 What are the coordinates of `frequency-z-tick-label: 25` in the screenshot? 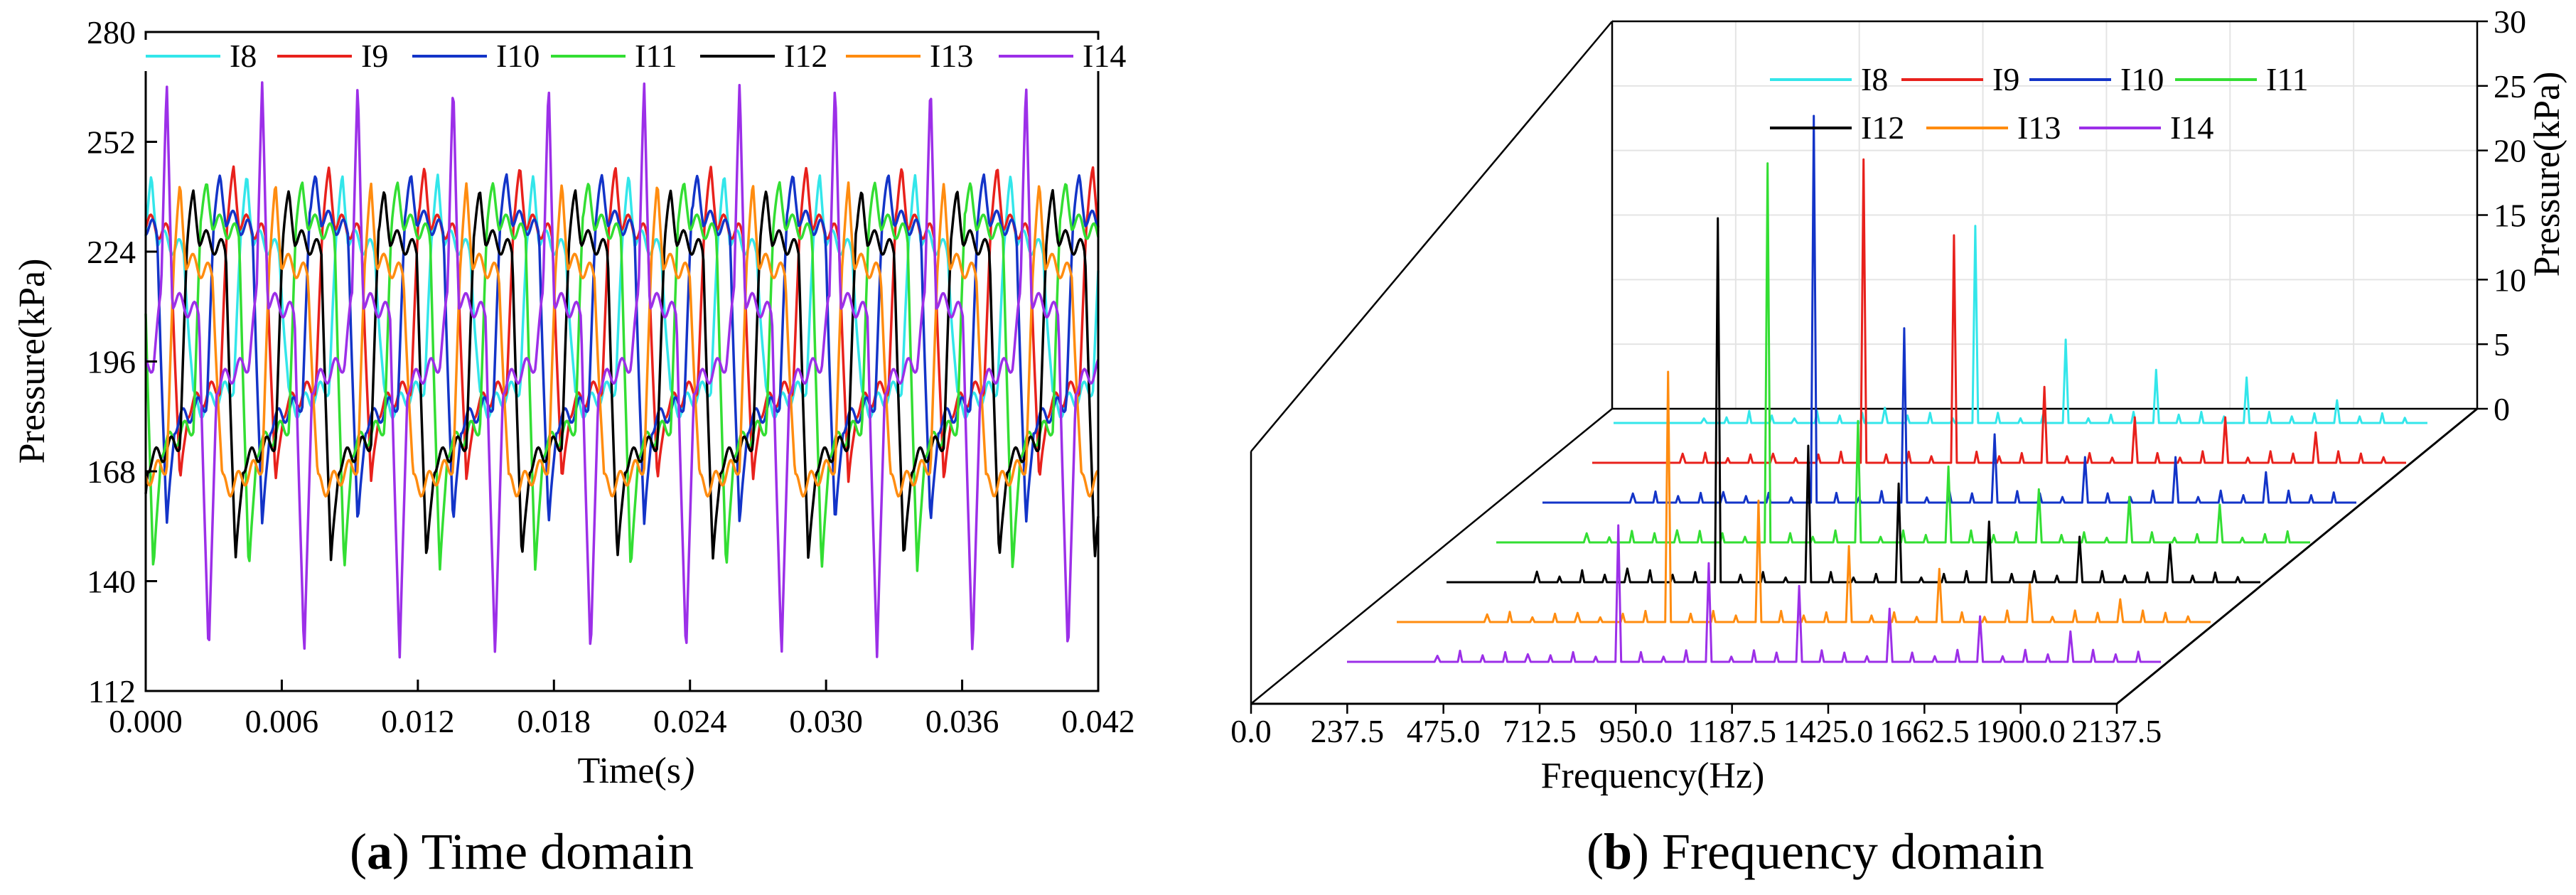 It's located at (2510, 86).